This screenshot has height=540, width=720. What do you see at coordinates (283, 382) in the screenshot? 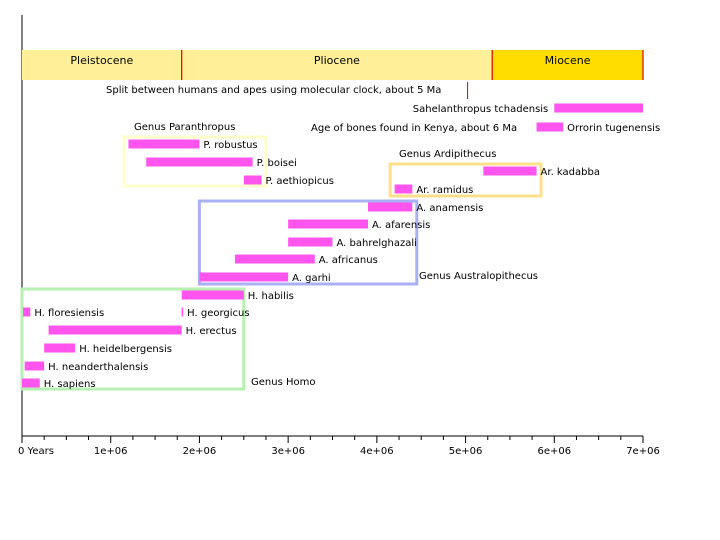
I see `genus-label-genus-homo: Genus Homo` at bounding box center [283, 382].